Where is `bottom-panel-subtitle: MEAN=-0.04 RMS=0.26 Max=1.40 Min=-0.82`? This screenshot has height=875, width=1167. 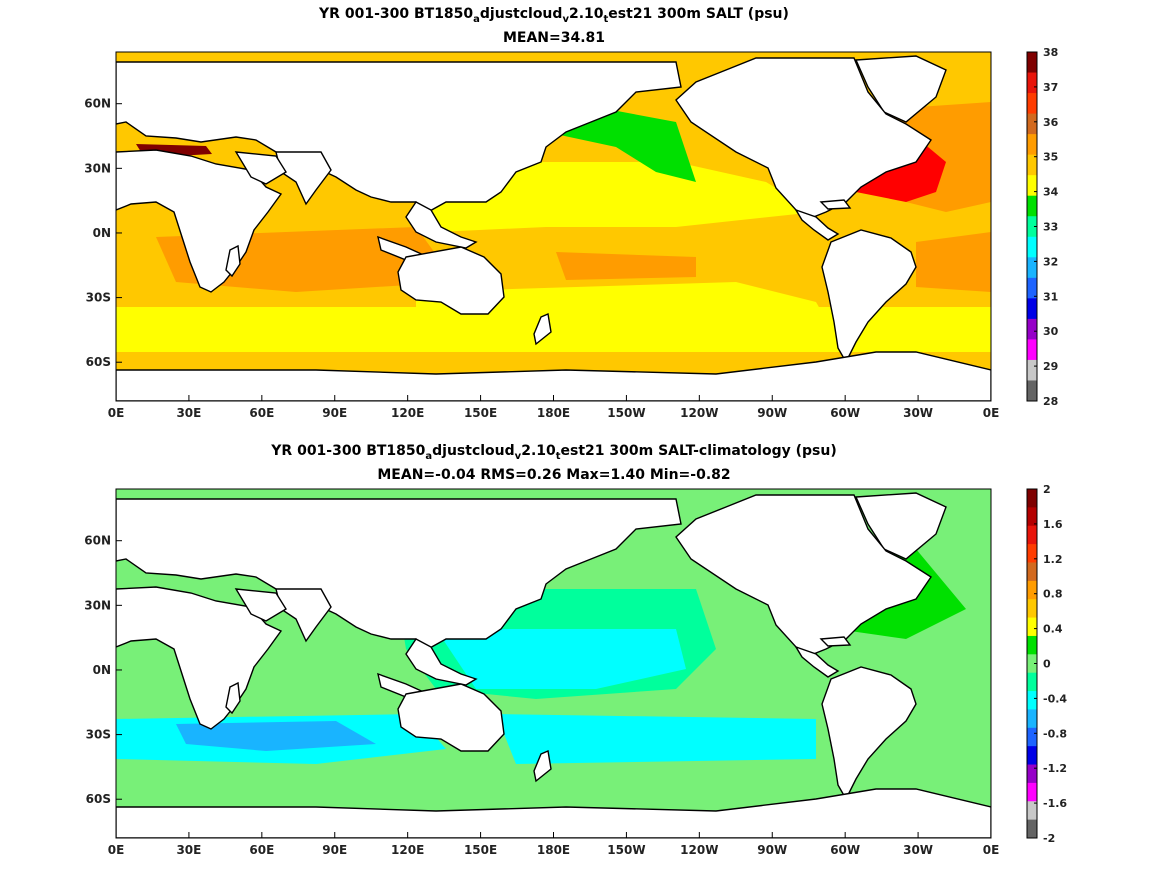
bottom-panel-subtitle: MEAN=-0.04 RMS=0.26 Max=1.40 Min=-0.82 is located at coordinates (554, 475).